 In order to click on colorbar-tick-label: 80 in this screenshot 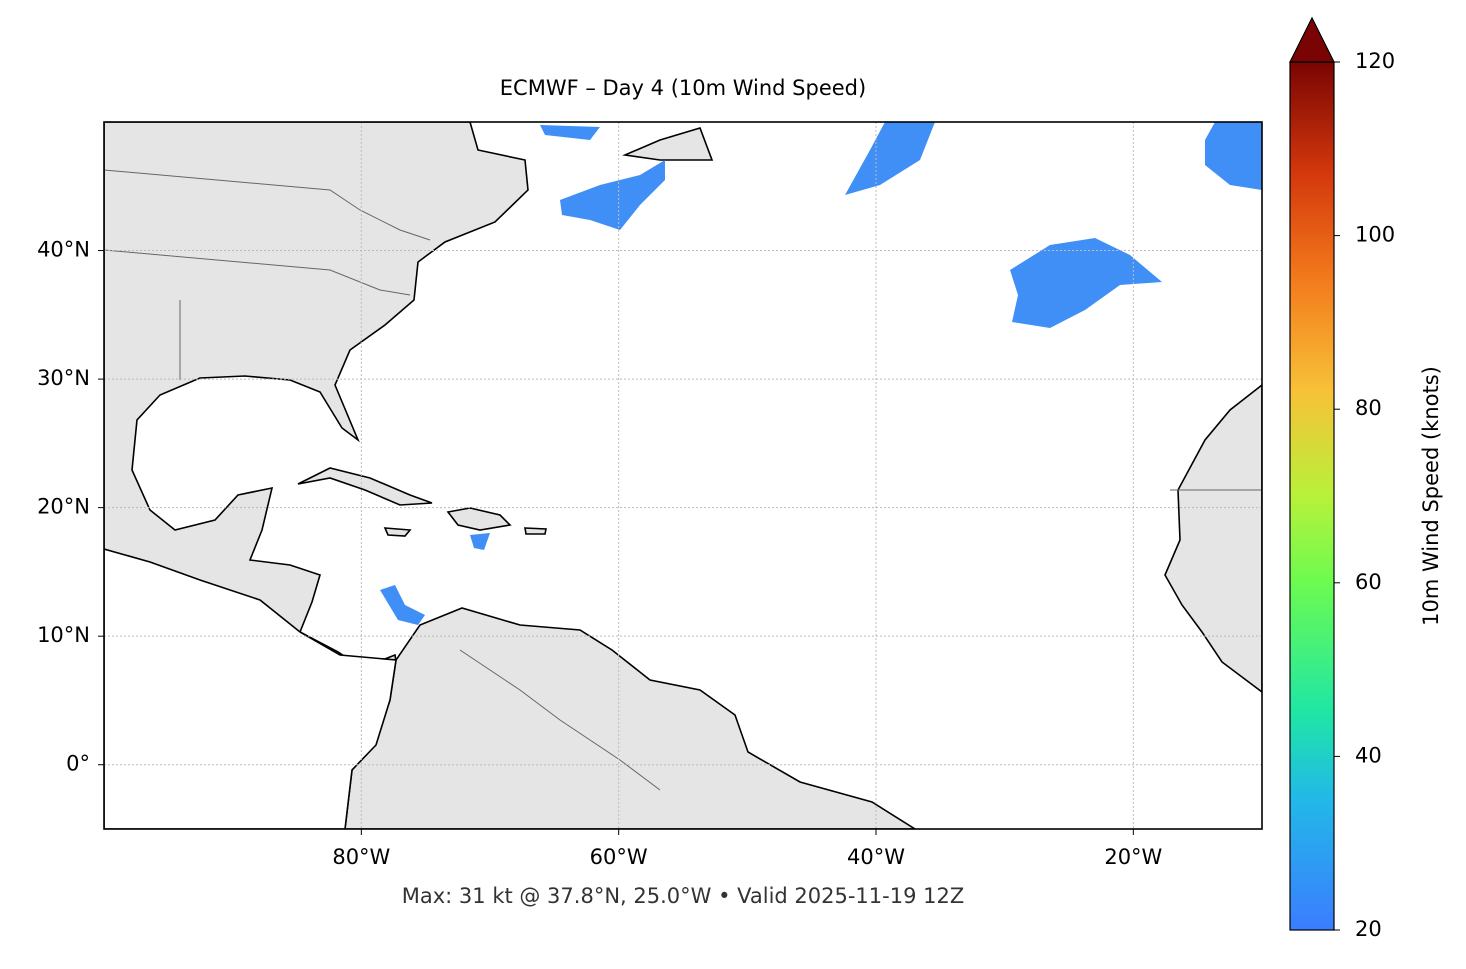, I will do `click(1368, 408)`.